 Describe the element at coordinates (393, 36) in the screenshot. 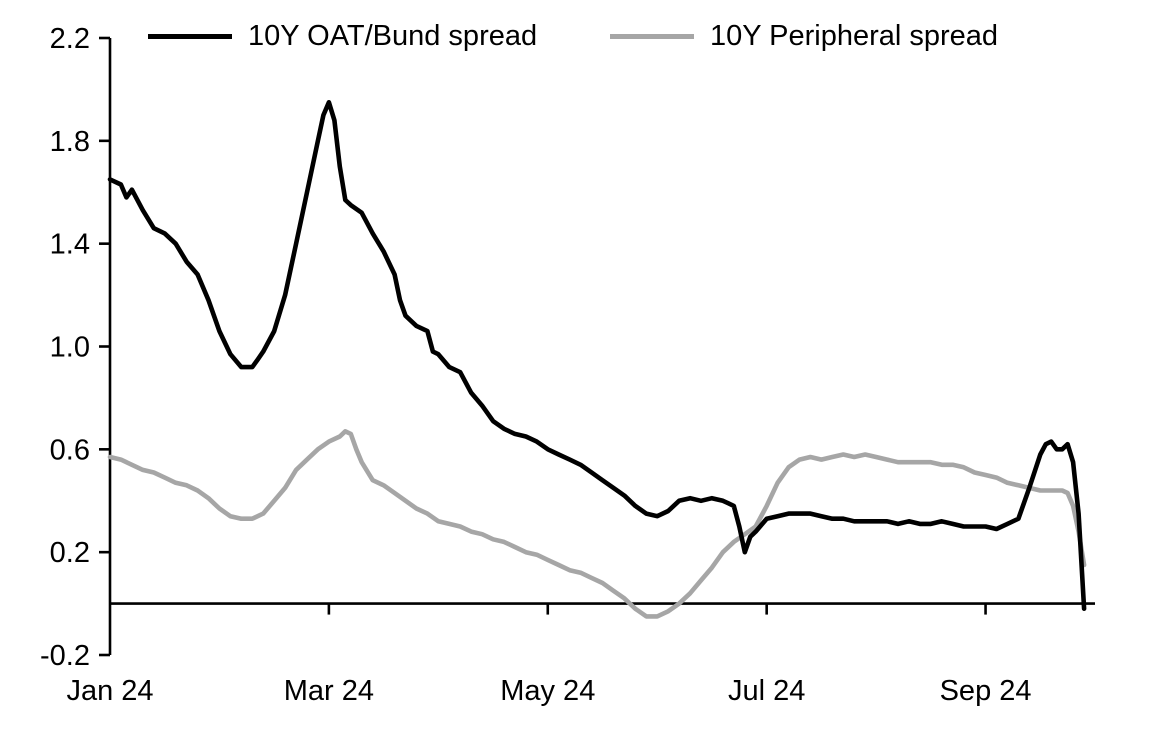

I see `legend-label-oat-bund-spread: 10Y OAT/Bund spread` at that location.